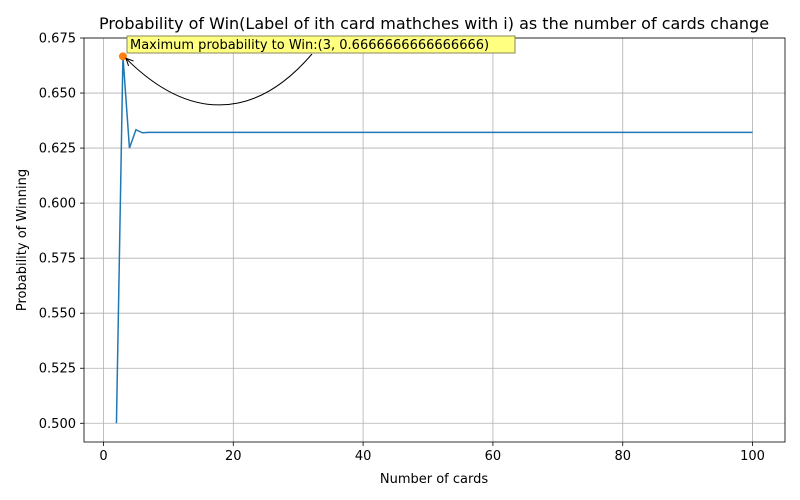 This screenshot has height=500, width=800. I want to click on y-tick-label: 0.600, so click(57, 204).